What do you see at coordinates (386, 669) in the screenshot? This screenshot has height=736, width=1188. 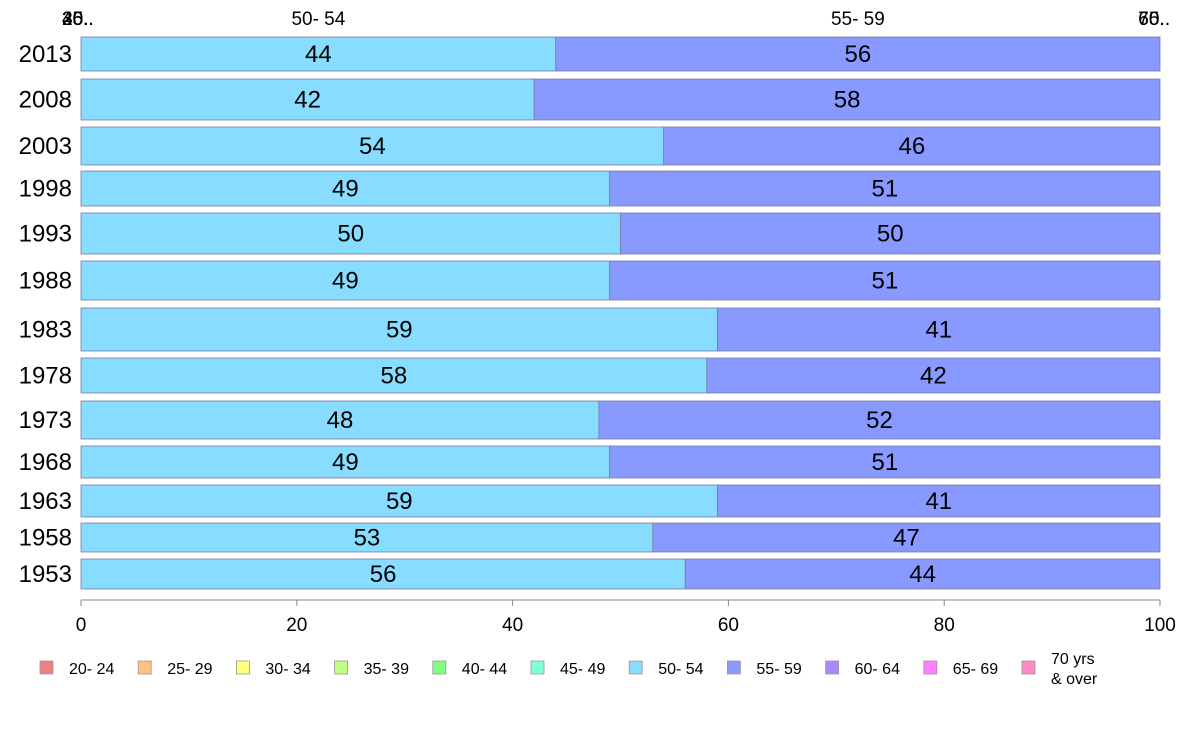 I see `legend-label-3: 35- 39` at bounding box center [386, 669].